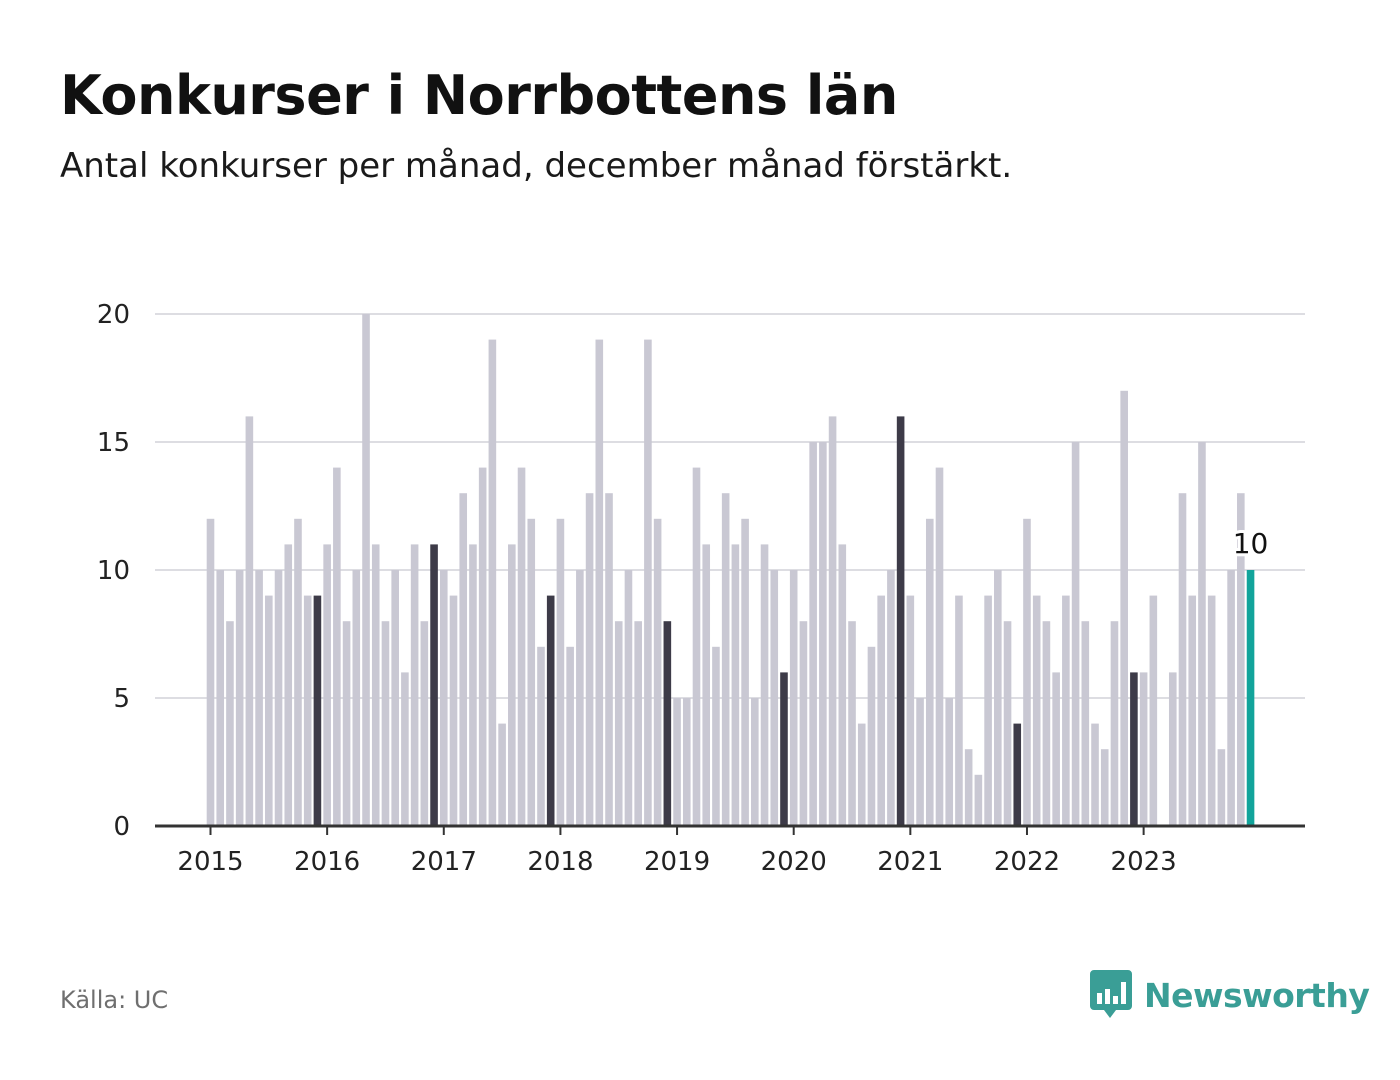 The width and height of the screenshot is (1400, 1080). I want to click on y-tick-label: 5, so click(121, 699).